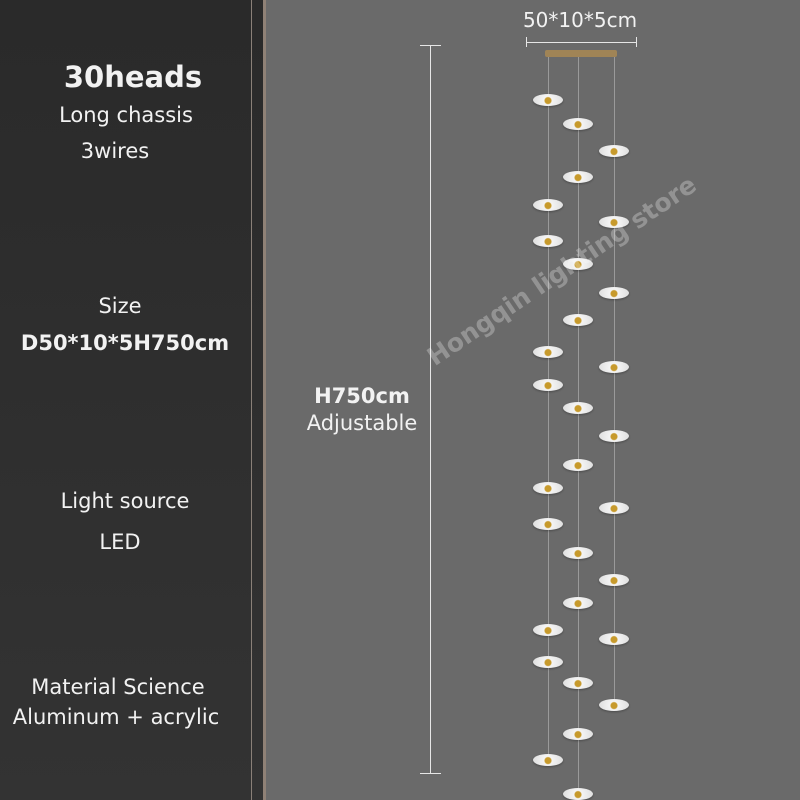 Image resolution: width=800 pixels, height=800 pixels. I want to click on height-dimension-line, so click(430, 409).